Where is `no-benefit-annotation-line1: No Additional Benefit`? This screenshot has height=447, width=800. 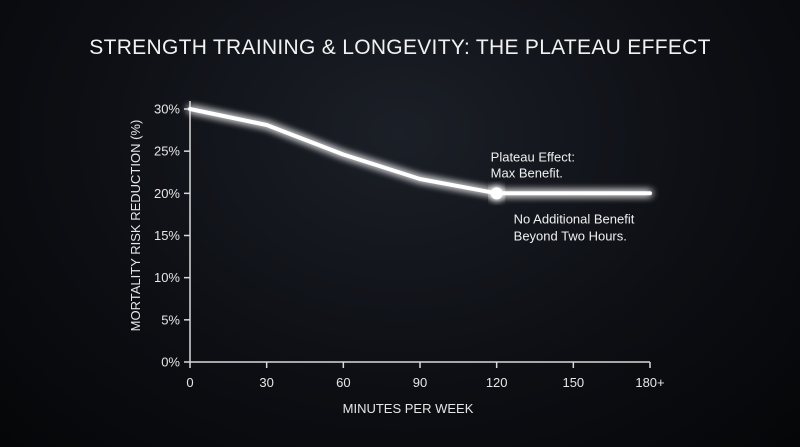 no-benefit-annotation-line1: No Additional Benefit is located at coordinates (574, 218).